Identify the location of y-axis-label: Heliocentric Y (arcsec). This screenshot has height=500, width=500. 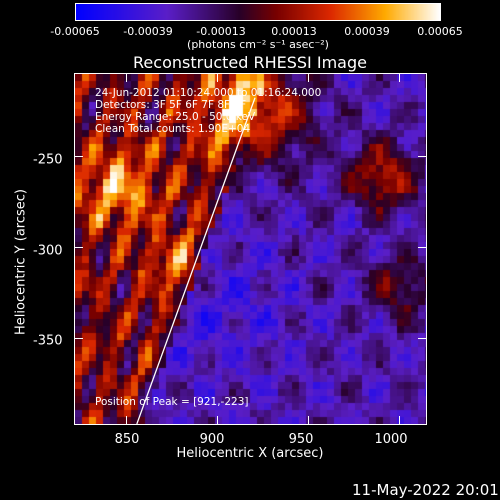
(21, 262).